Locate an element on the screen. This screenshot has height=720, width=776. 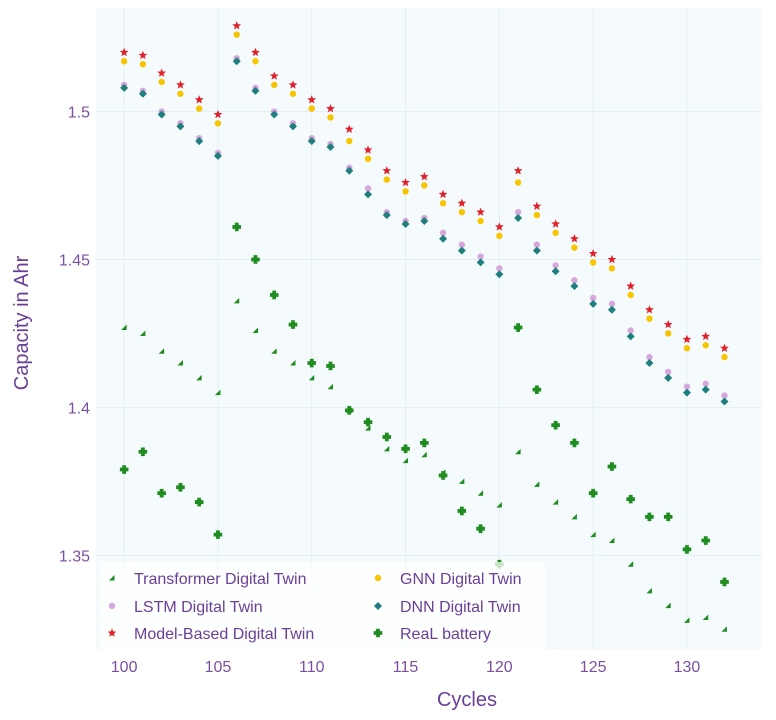
legend-label: Transformer Digital Twin is located at coordinates (220, 579).